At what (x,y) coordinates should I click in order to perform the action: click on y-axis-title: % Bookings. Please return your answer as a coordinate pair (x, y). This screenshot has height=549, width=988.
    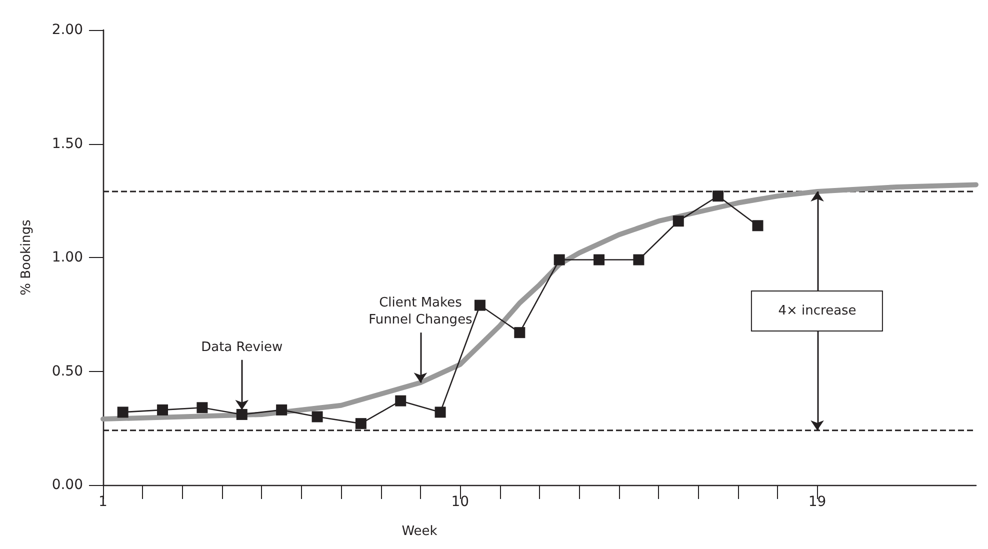
    Looking at the image, I should click on (26, 257).